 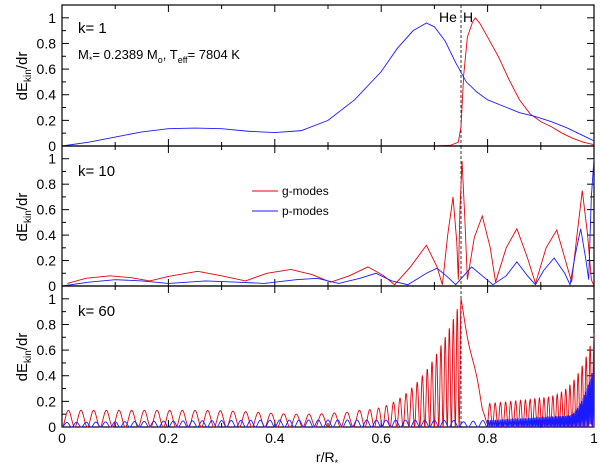 What do you see at coordinates (92, 28) in the screenshot?
I see `k-label-panel-1: k= 1` at bounding box center [92, 28].